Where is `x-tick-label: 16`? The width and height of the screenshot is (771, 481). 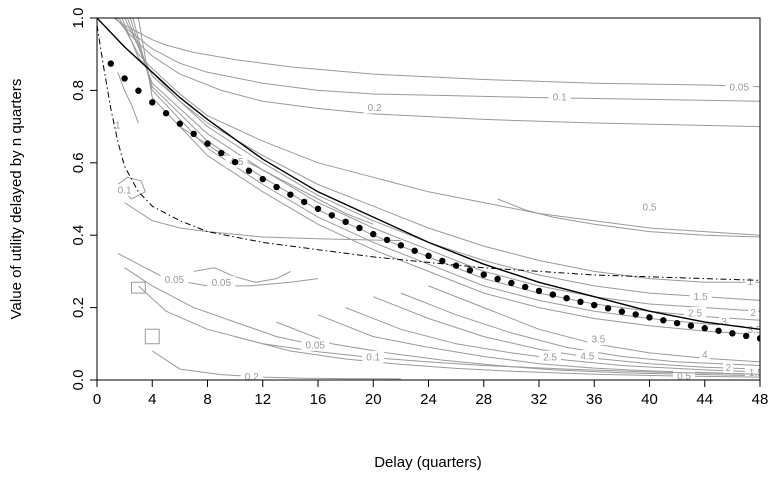
x-tick-label: 16 is located at coordinates (318, 399).